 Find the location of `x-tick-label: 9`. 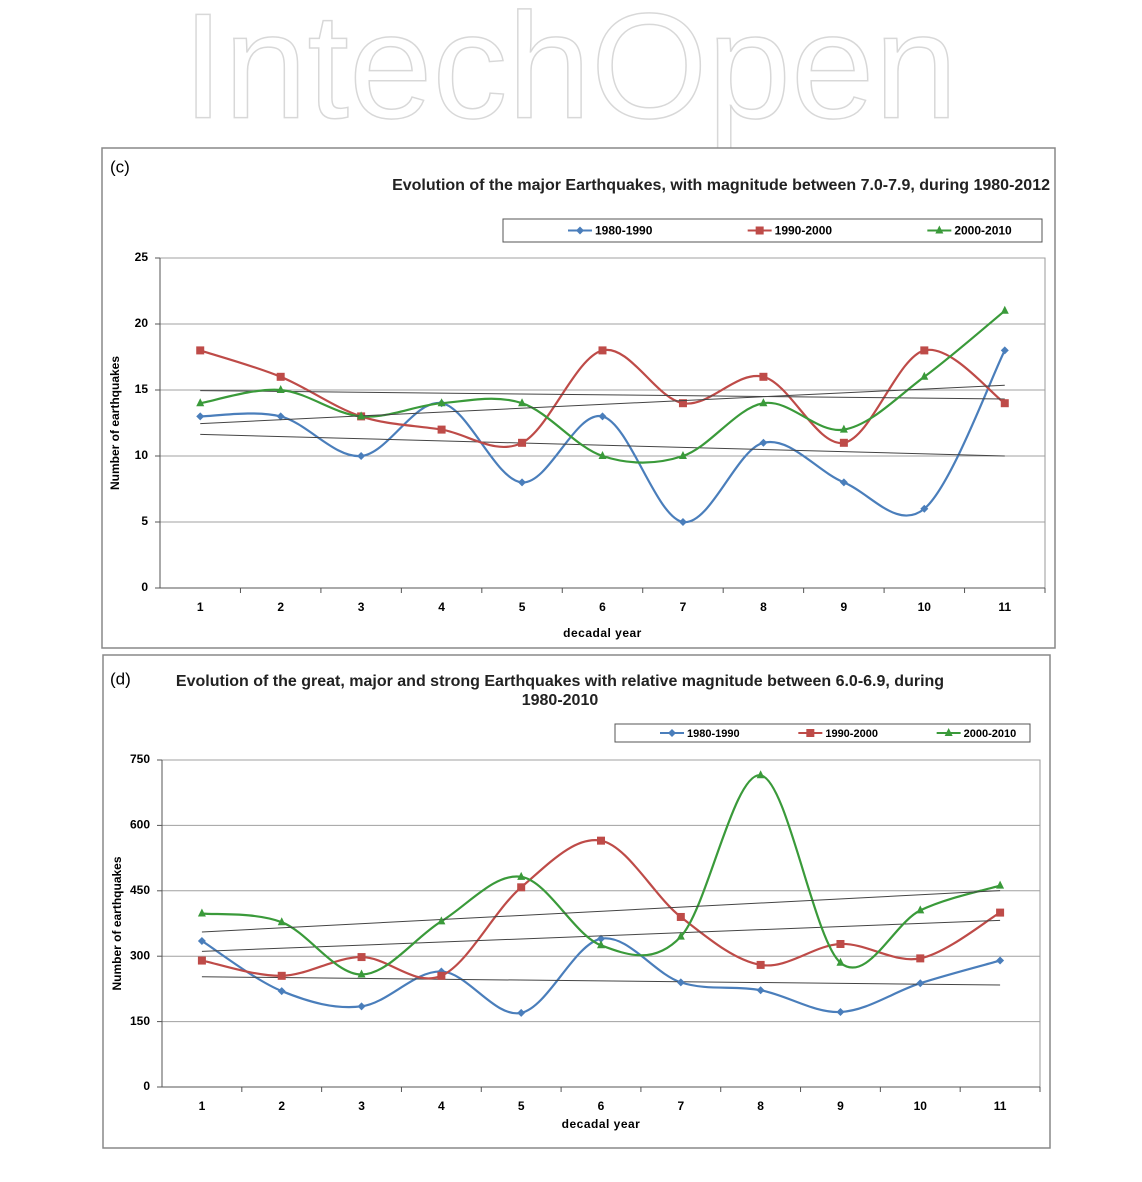

x-tick-label: 9 is located at coordinates (844, 607).